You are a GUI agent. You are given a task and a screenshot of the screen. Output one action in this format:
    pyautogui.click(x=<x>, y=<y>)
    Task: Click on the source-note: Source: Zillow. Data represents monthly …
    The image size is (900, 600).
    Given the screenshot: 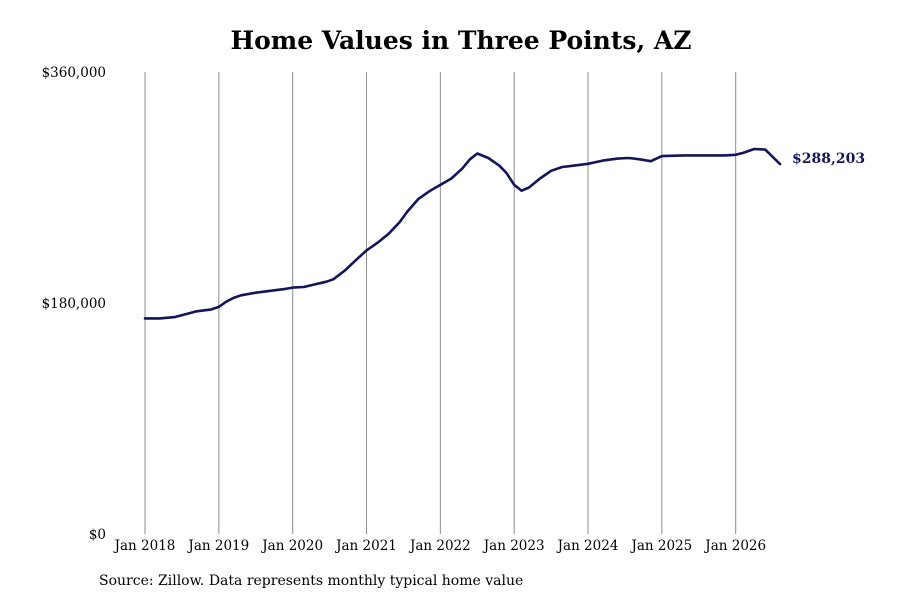 What is the action you would take?
    pyautogui.click(x=311, y=581)
    